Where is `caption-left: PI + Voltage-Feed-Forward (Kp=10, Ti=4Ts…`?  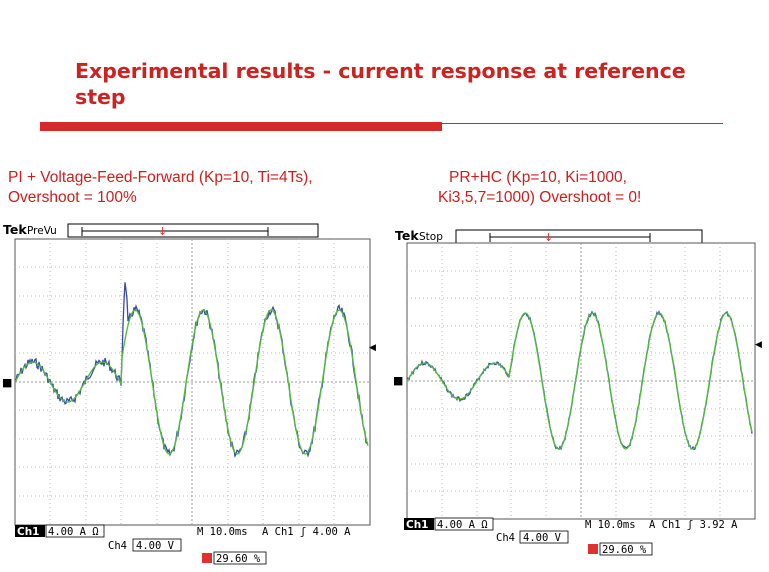 caption-left: PI + Voltage-Feed-Forward (Kp=10, Ti=4Ts… is located at coordinates (198, 188).